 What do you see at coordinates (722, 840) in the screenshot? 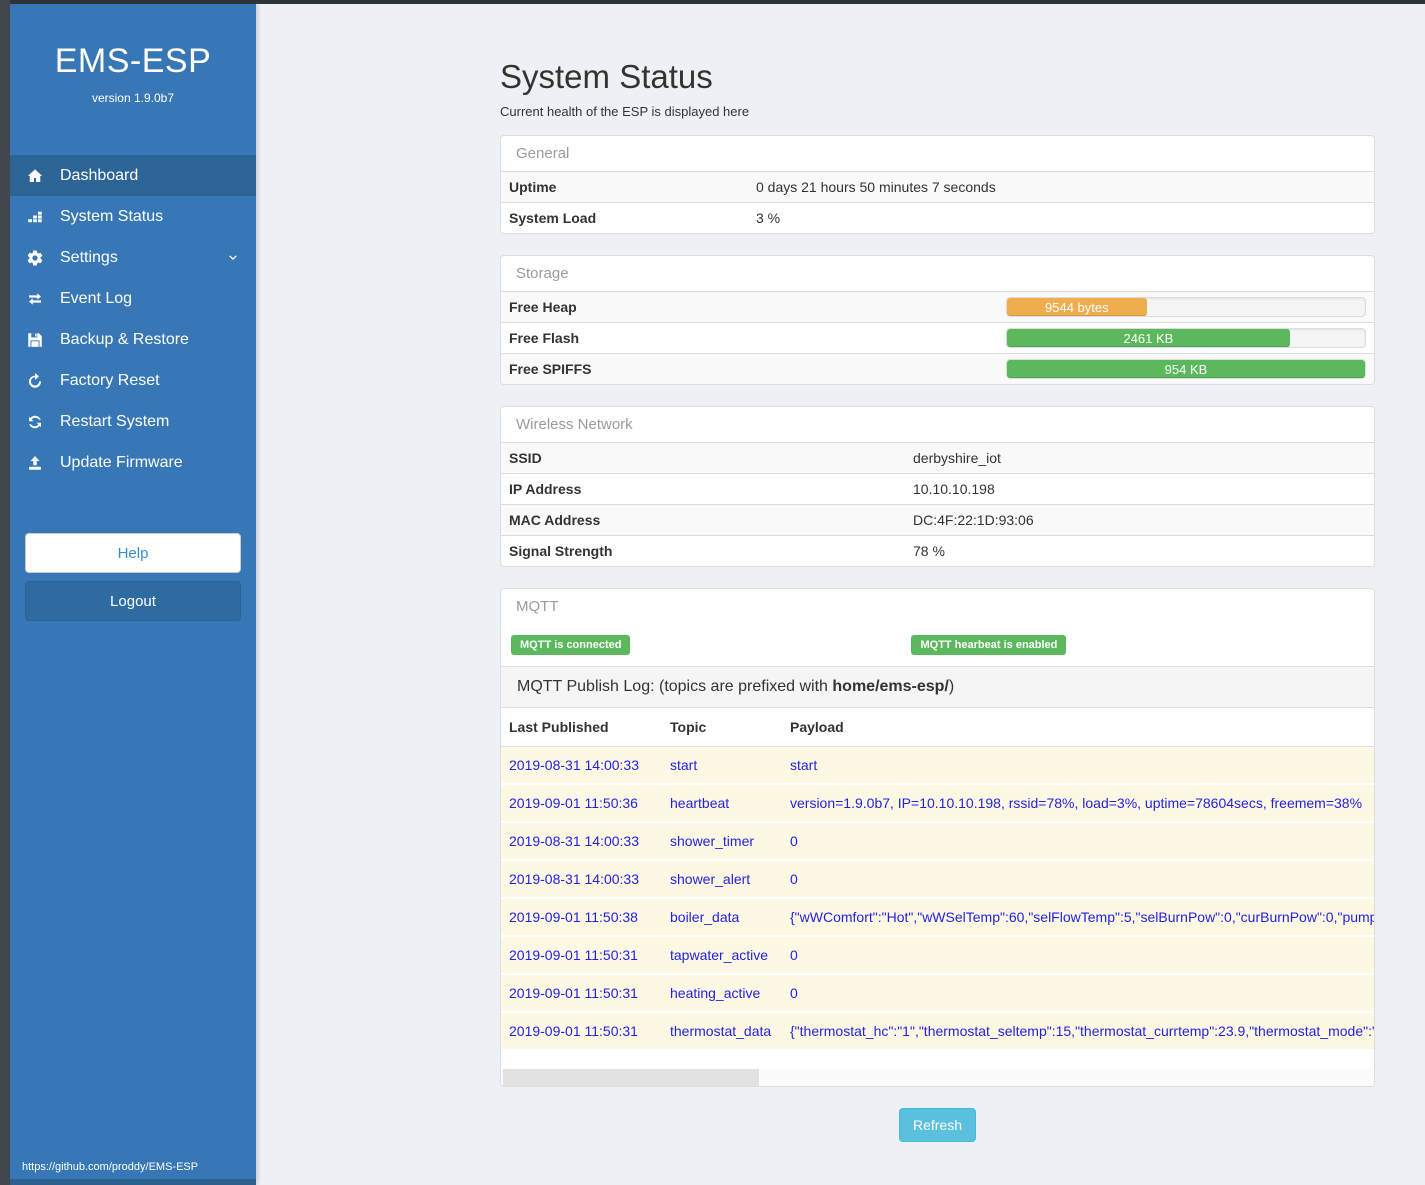
I see `log-topic: shower_timer` at bounding box center [722, 840].